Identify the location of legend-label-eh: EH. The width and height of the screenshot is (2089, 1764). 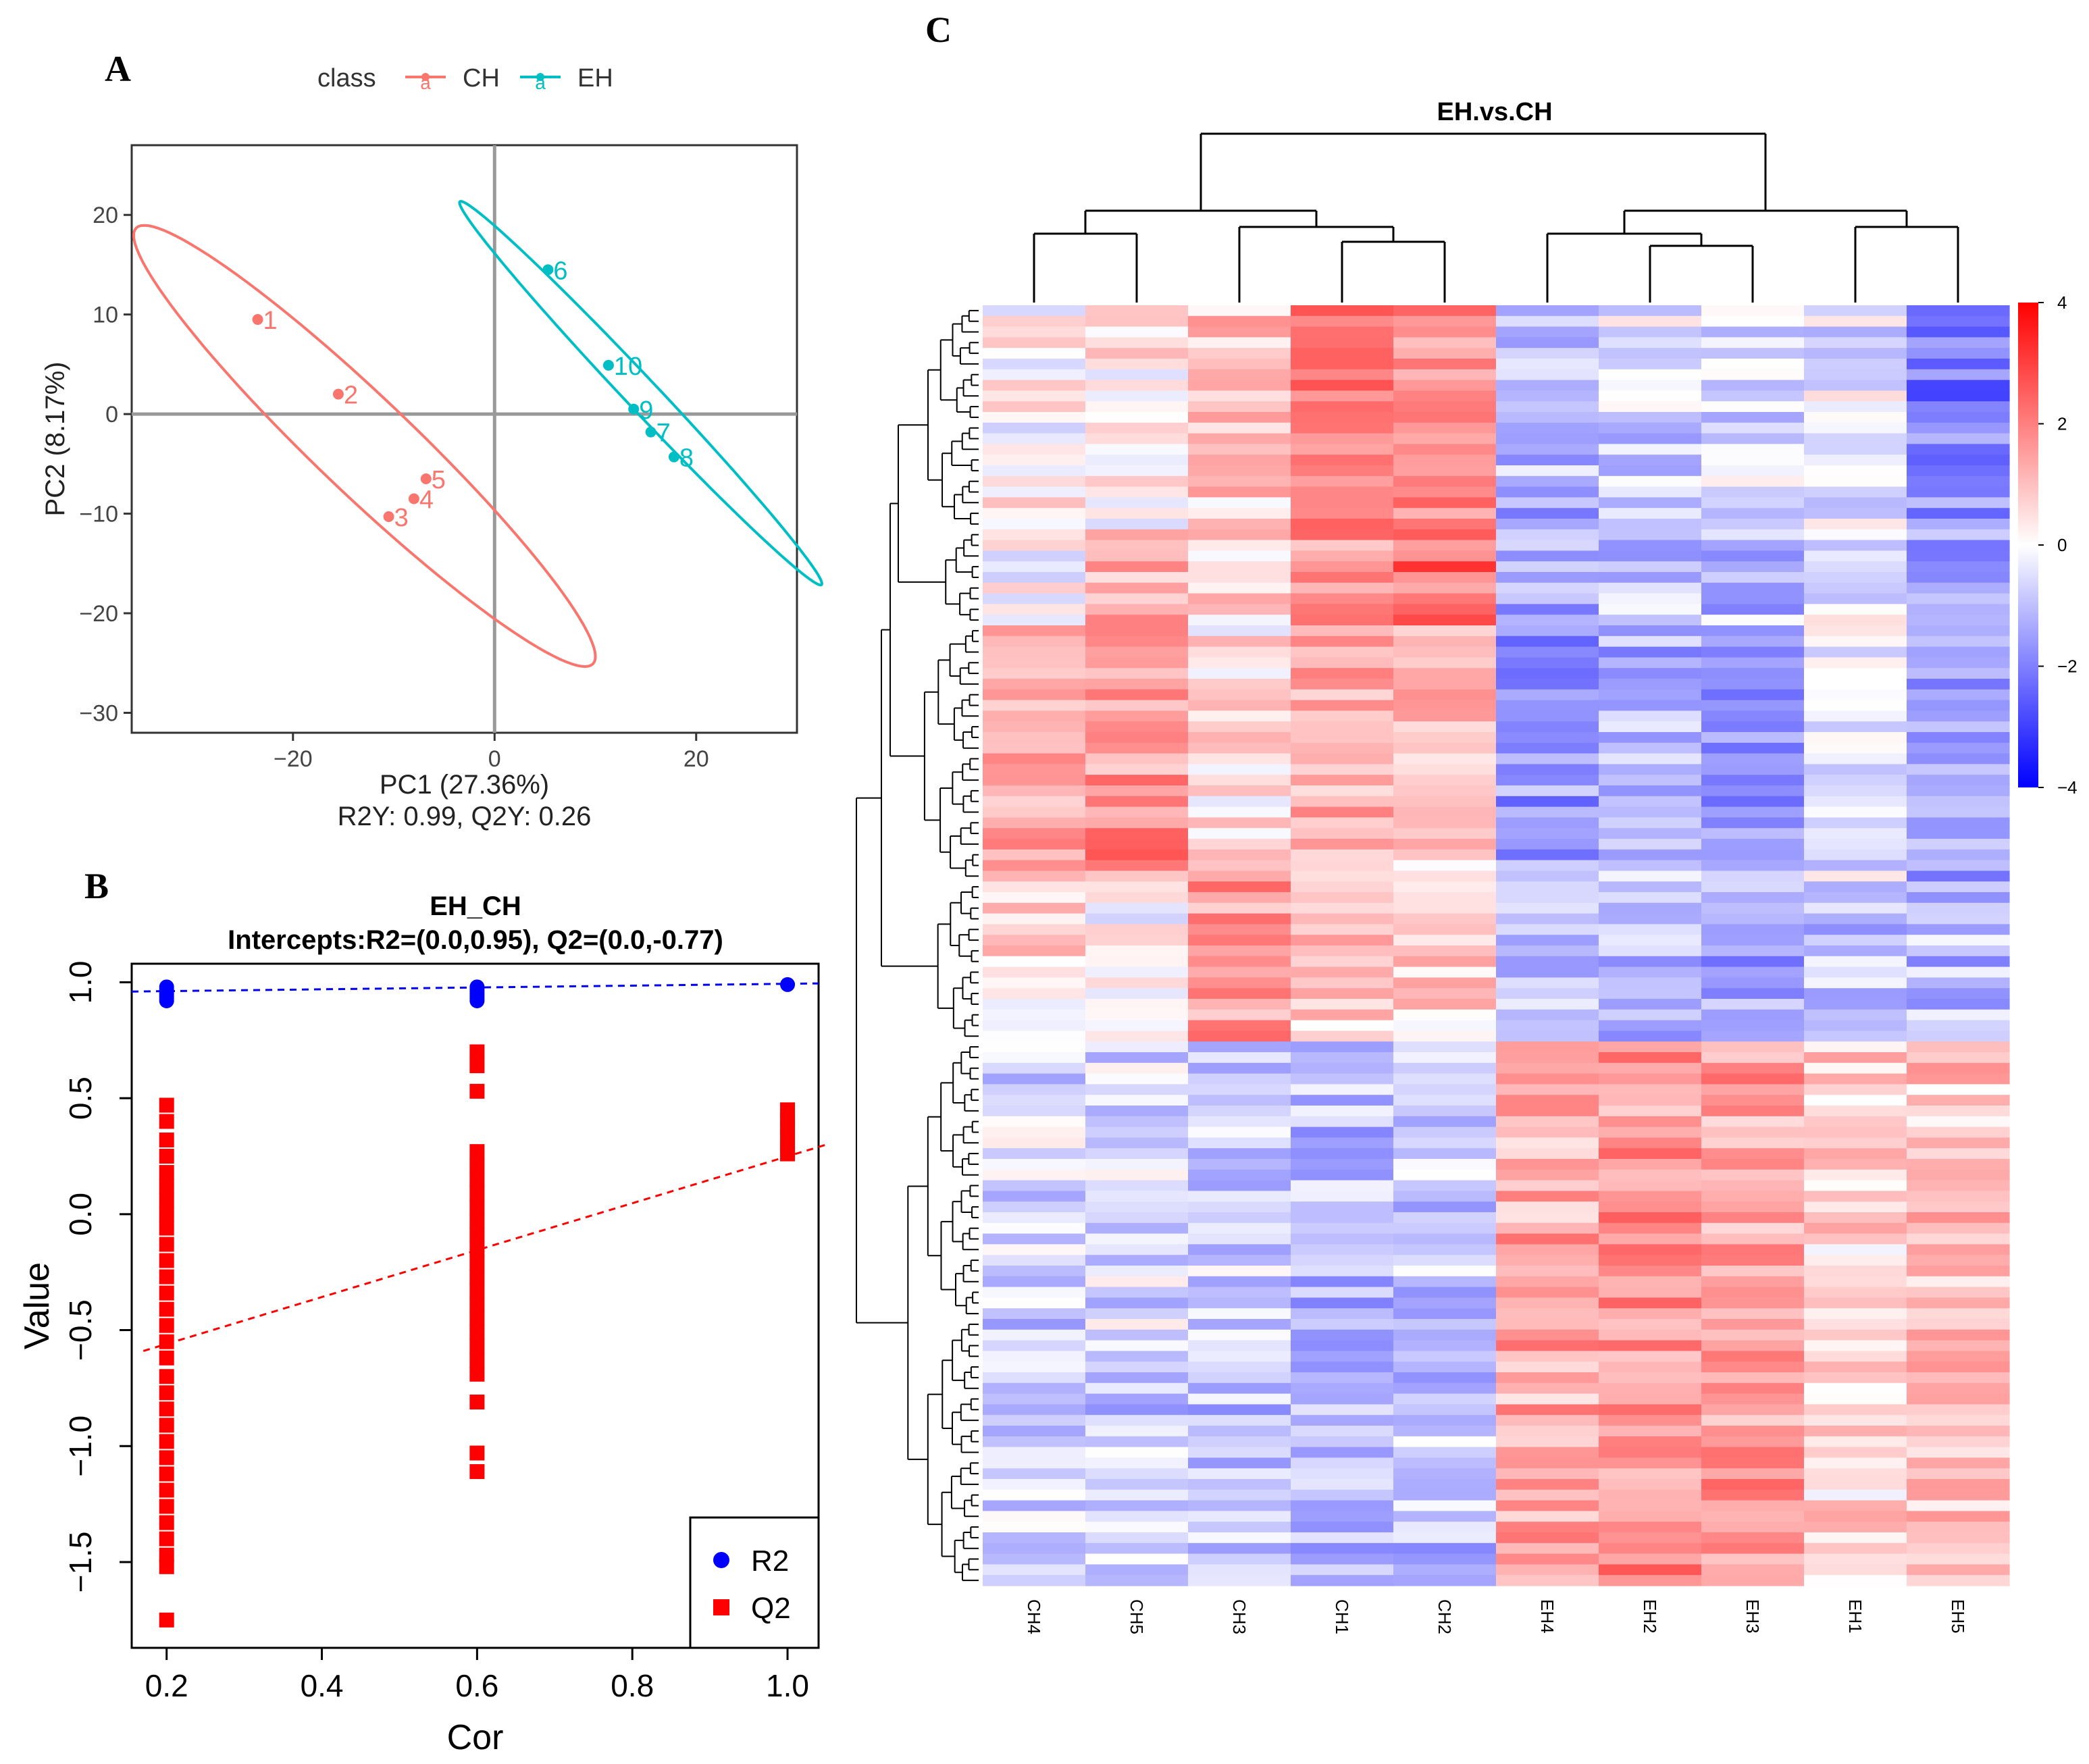
(595, 78).